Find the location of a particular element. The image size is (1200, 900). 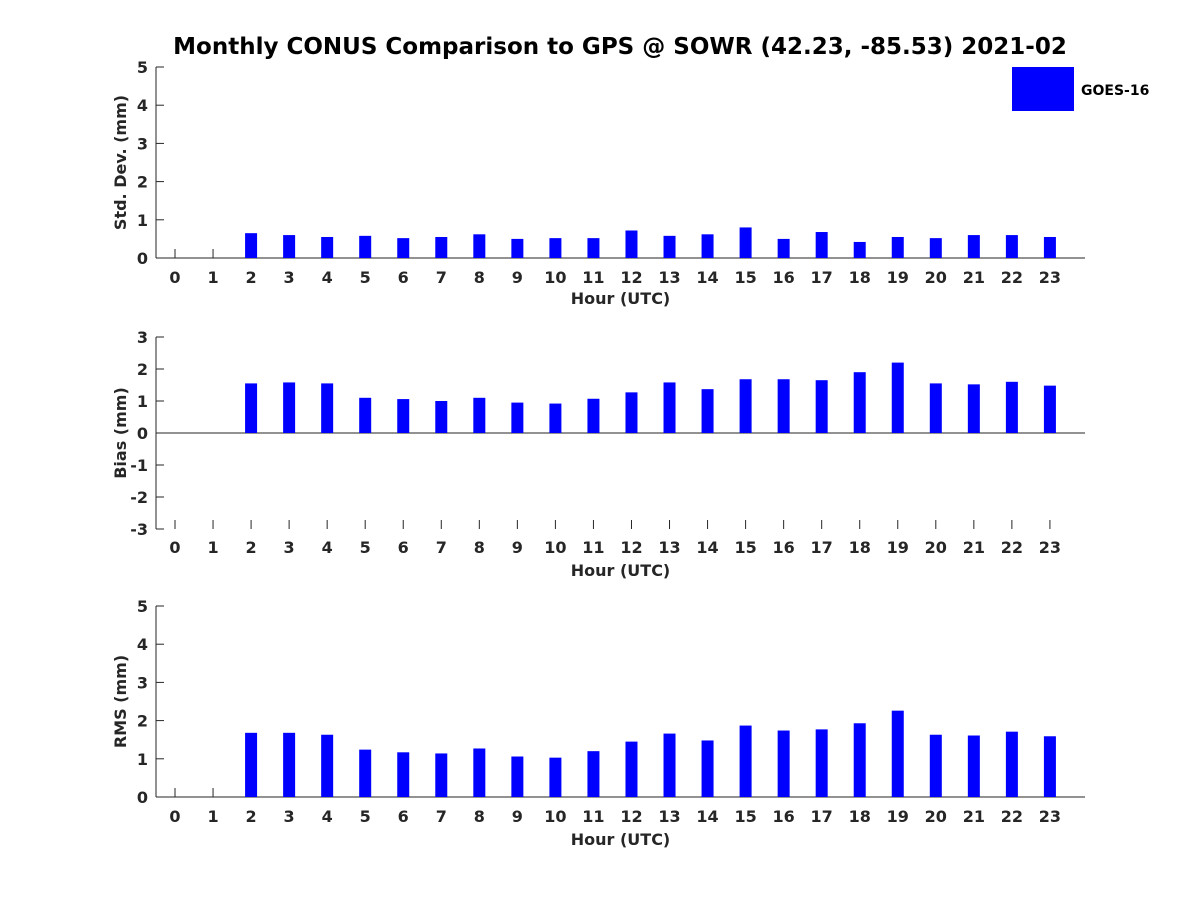

y-axis-label: RMS (mm) is located at coordinates (120, 701).